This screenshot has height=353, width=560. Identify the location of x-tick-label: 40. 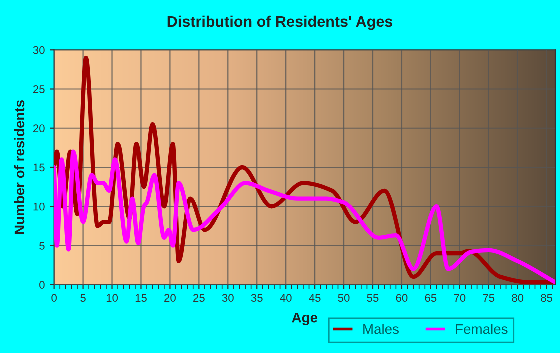
(286, 298).